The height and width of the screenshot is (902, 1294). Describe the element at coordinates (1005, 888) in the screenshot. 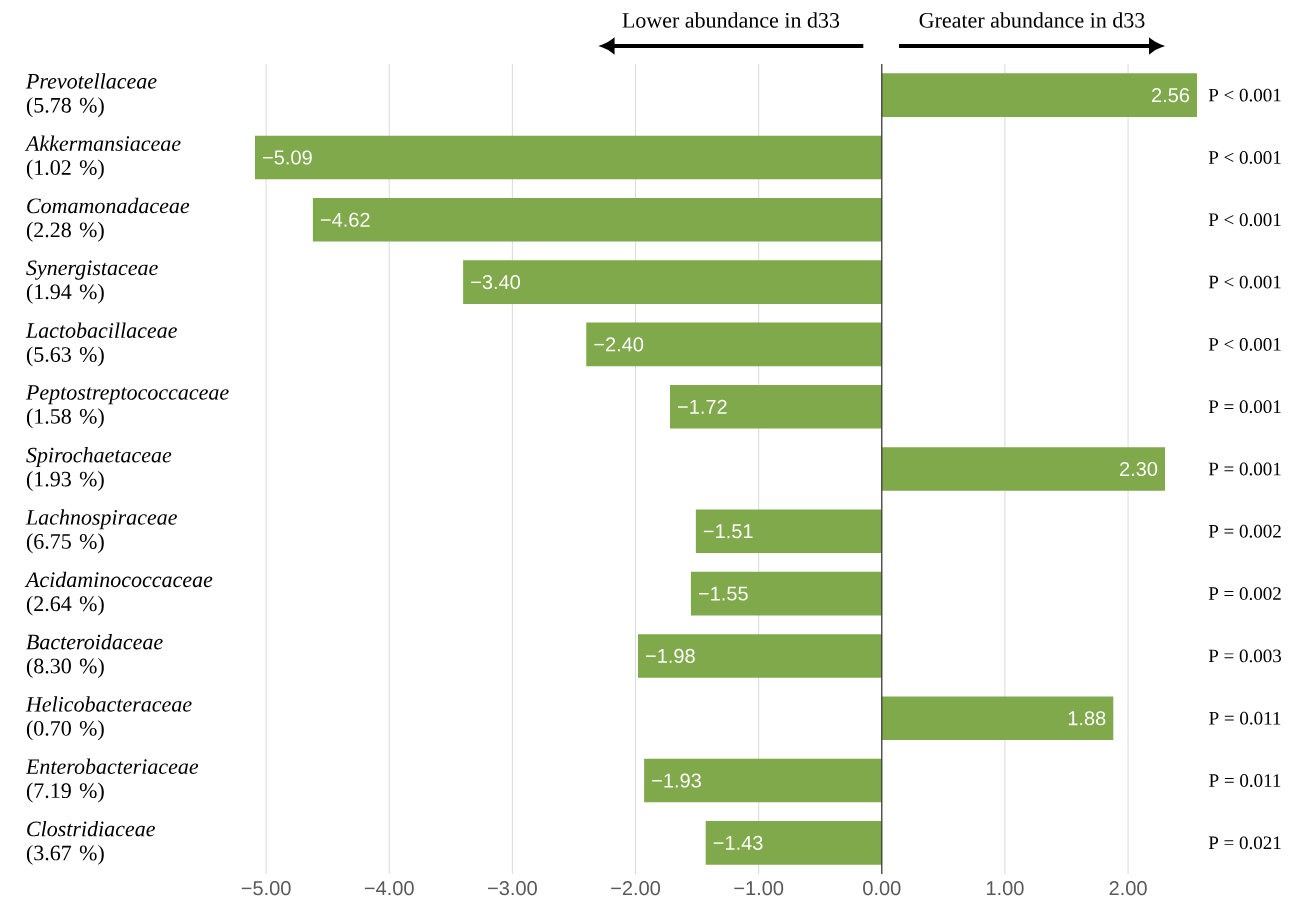

I see `x-tick-label: 1.00` at that location.